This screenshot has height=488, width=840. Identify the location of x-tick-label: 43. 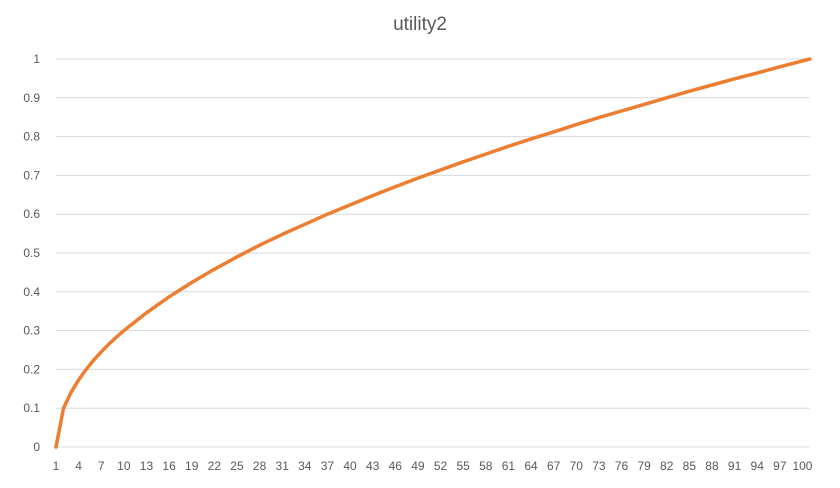
(373, 466).